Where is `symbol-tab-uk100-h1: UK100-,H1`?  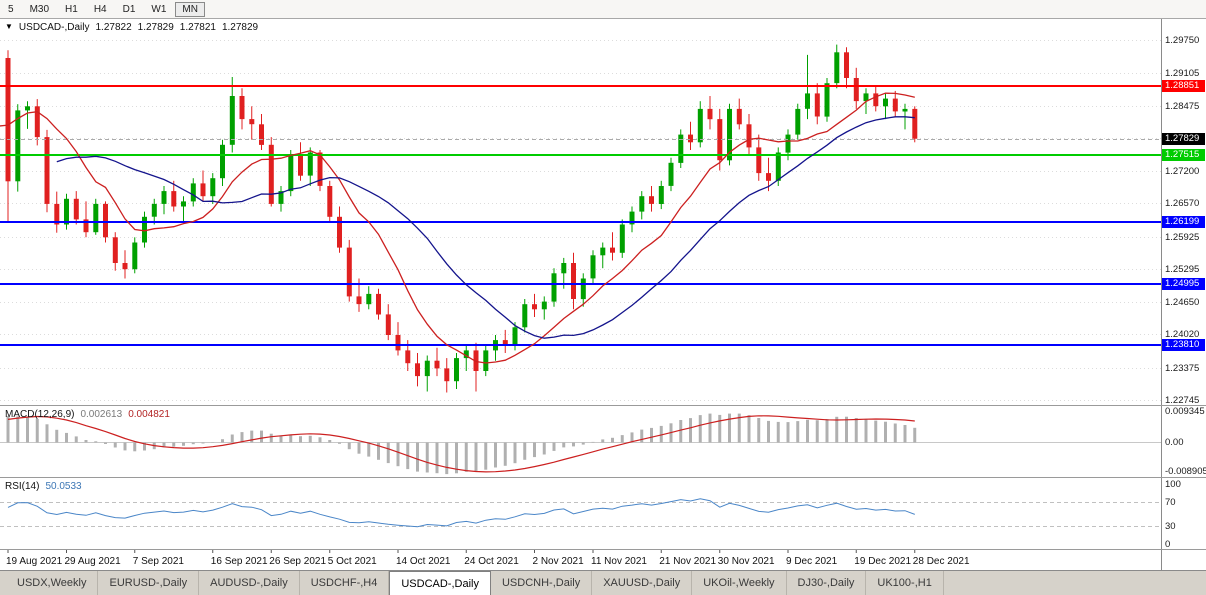 symbol-tab-uk100-h1: UK100-,H1 is located at coordinates (905, 583).